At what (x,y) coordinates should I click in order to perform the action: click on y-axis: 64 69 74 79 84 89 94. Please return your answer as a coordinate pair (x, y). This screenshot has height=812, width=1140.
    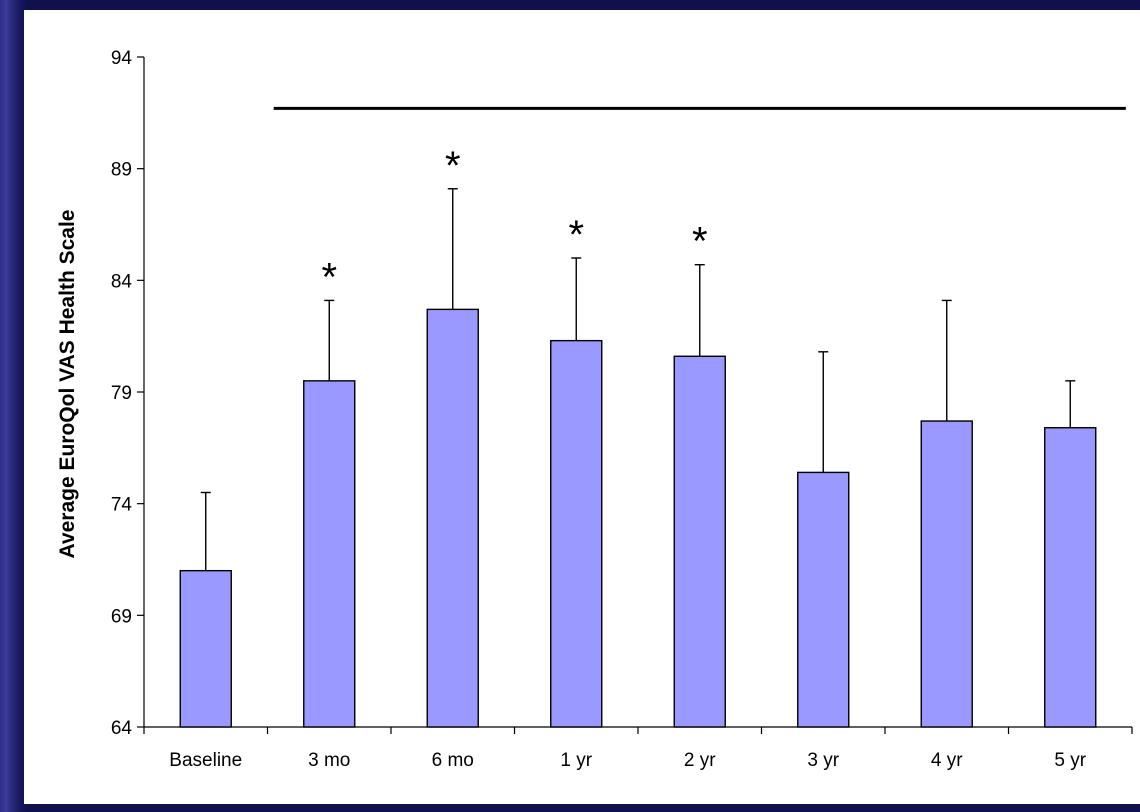
    Looking at the image, I should click on (128, 393).